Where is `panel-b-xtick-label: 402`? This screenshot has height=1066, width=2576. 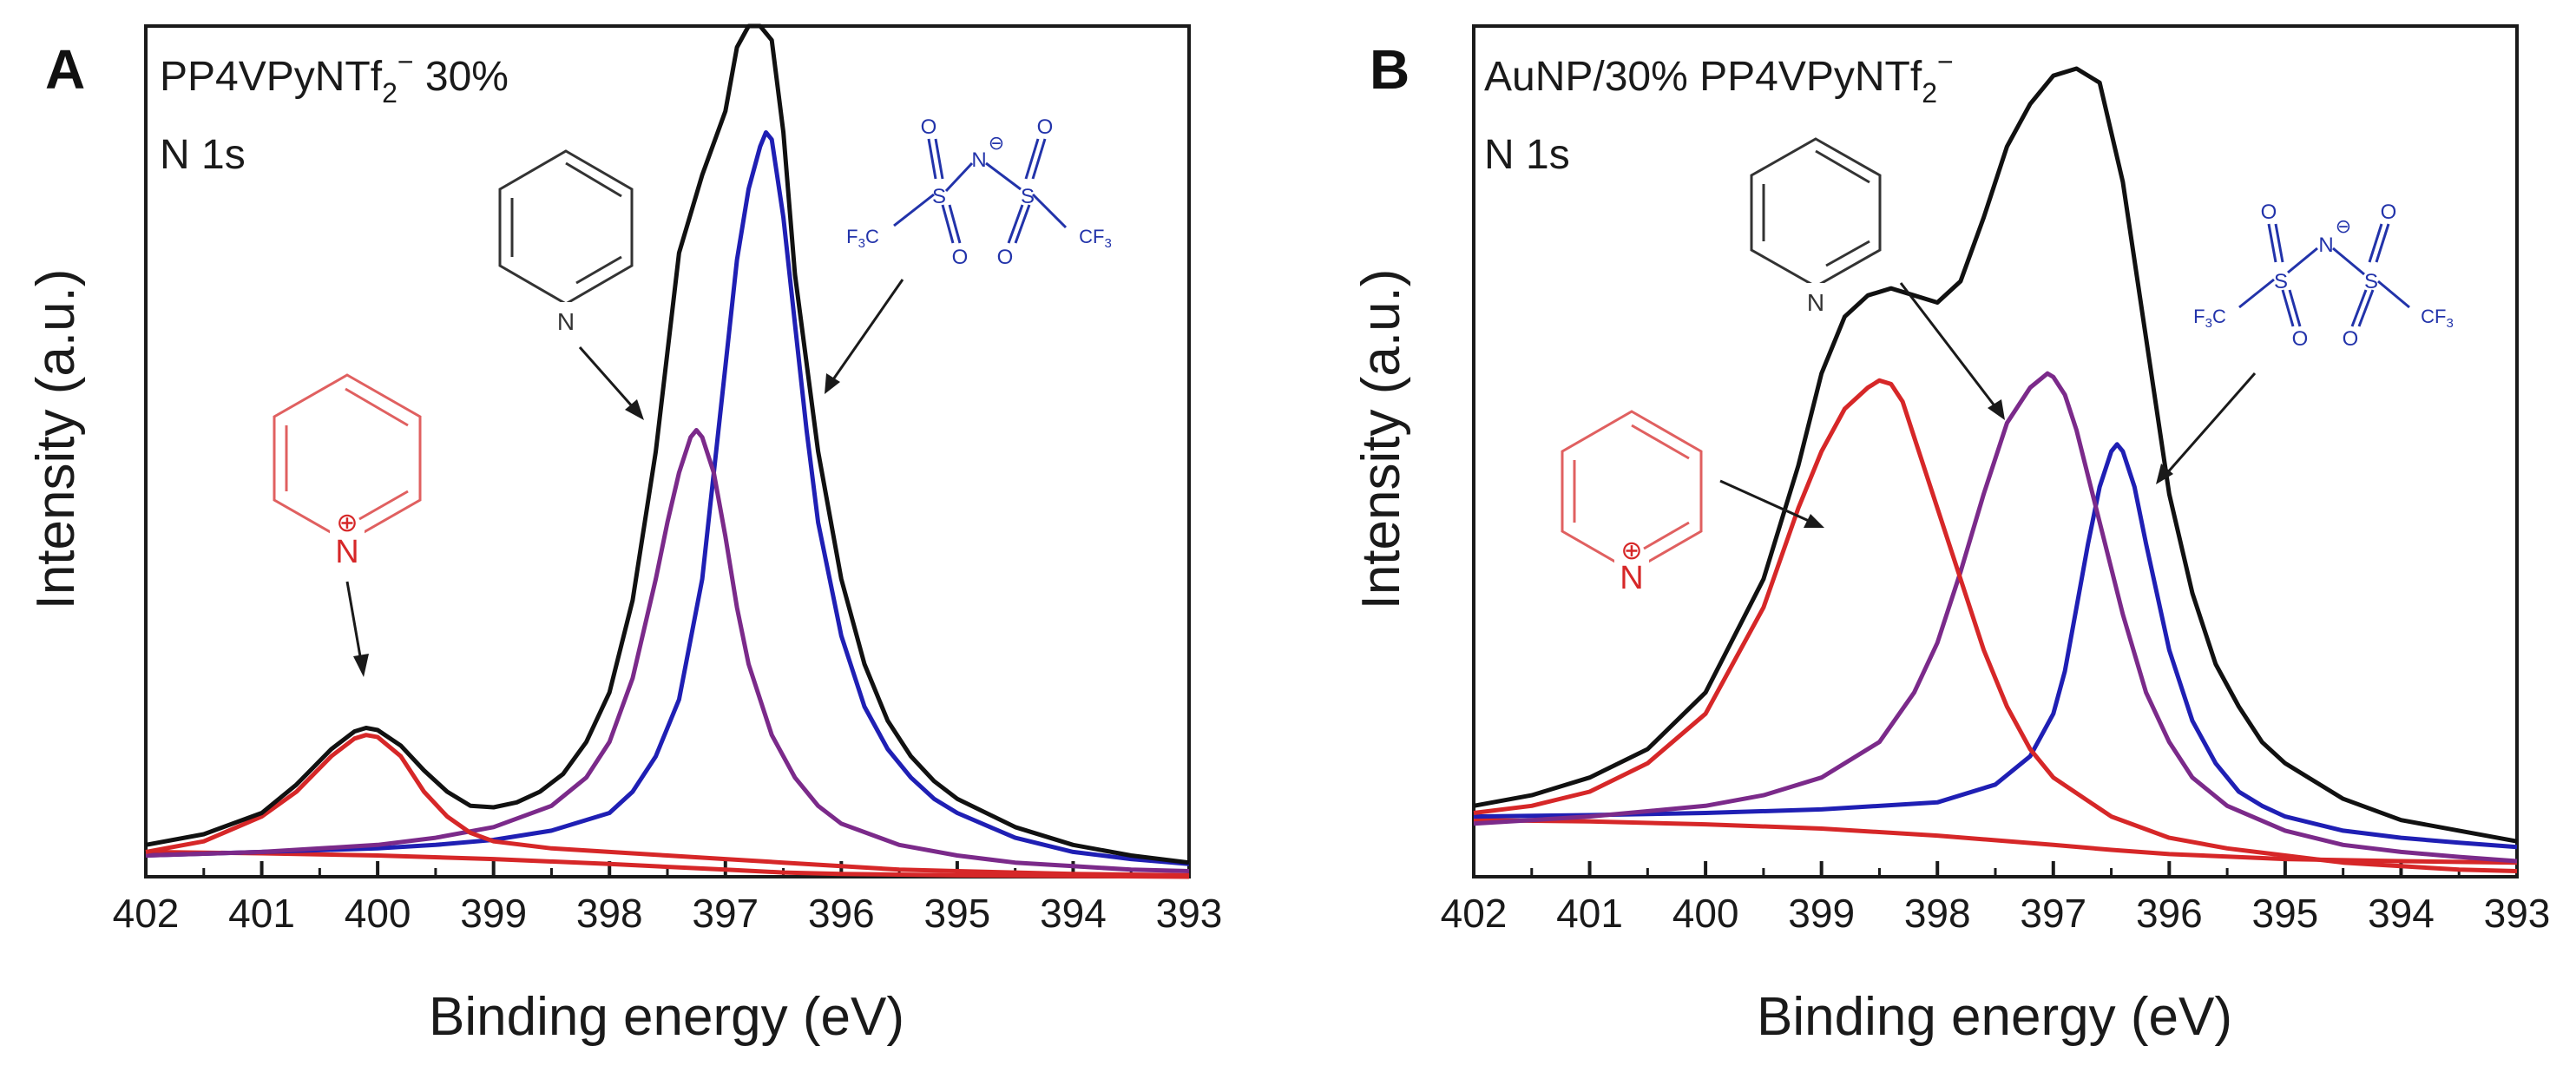
panel-b-xtick-label: 402 is located at coordinates (1474, 914).